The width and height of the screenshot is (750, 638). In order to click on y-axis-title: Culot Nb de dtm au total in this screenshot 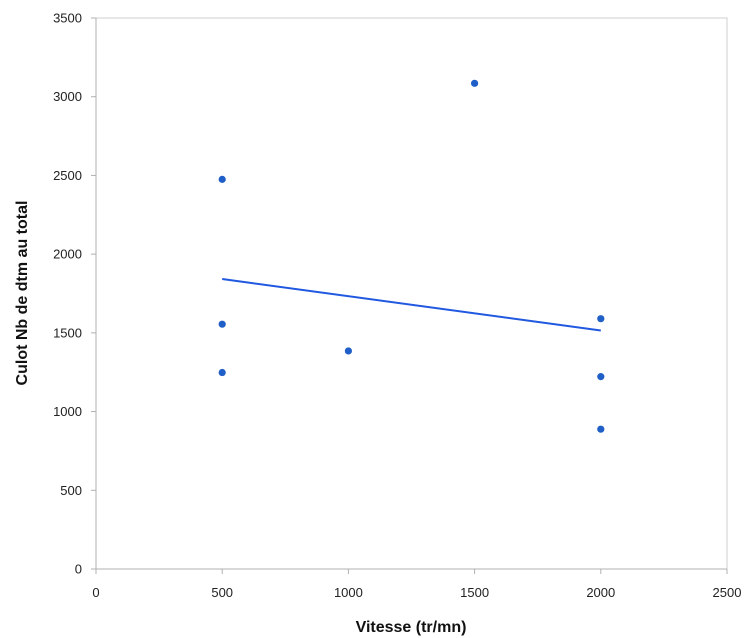, I will do `click(22, 293)`.